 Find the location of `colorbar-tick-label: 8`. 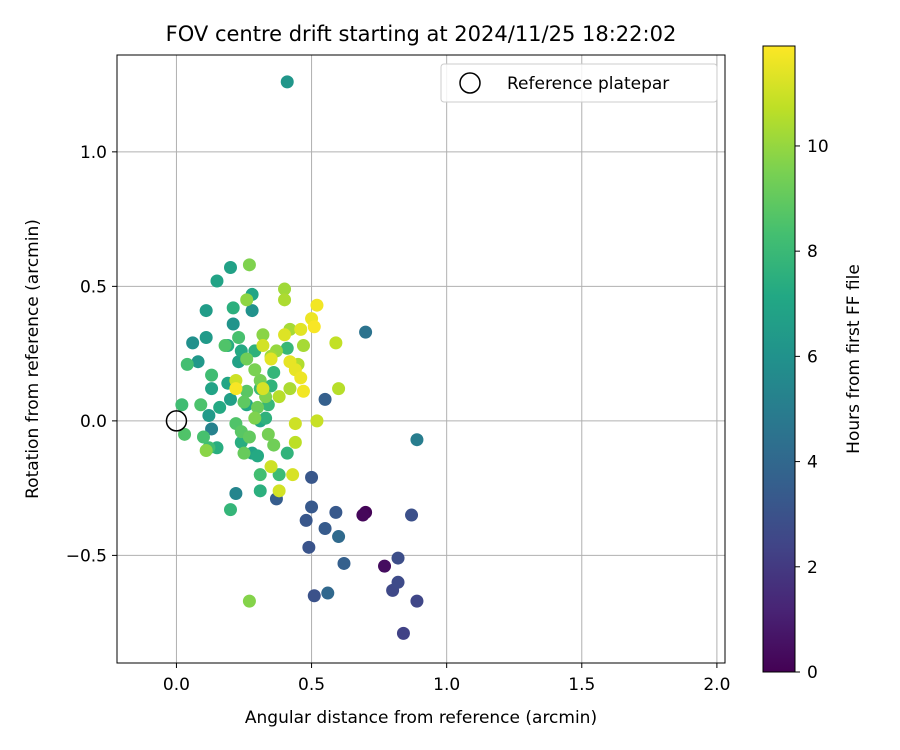

colorbar-tick-label: 8 is located at coordinates (812, 252).